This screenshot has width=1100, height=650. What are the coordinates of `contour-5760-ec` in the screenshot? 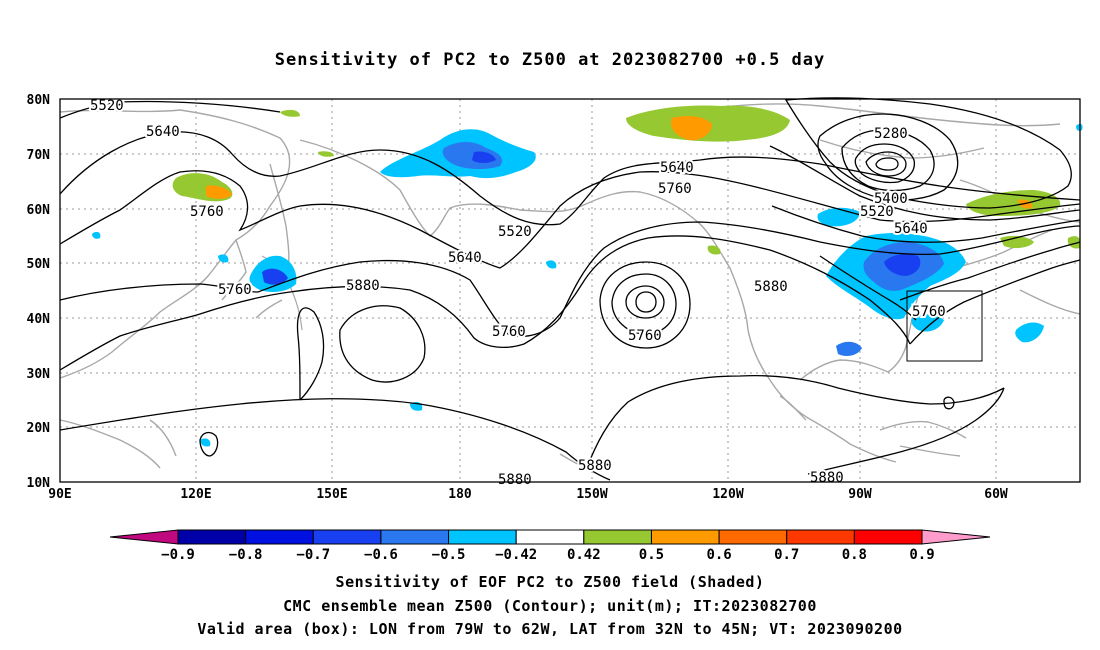 It's located at (868, 288).